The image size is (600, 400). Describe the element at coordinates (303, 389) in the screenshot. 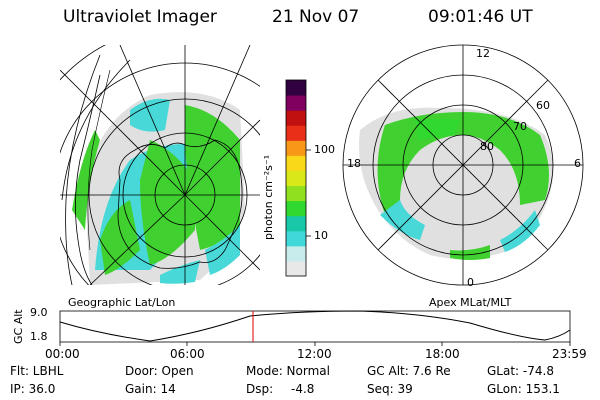

I see `status-dsp-value: -4.8` at that location.